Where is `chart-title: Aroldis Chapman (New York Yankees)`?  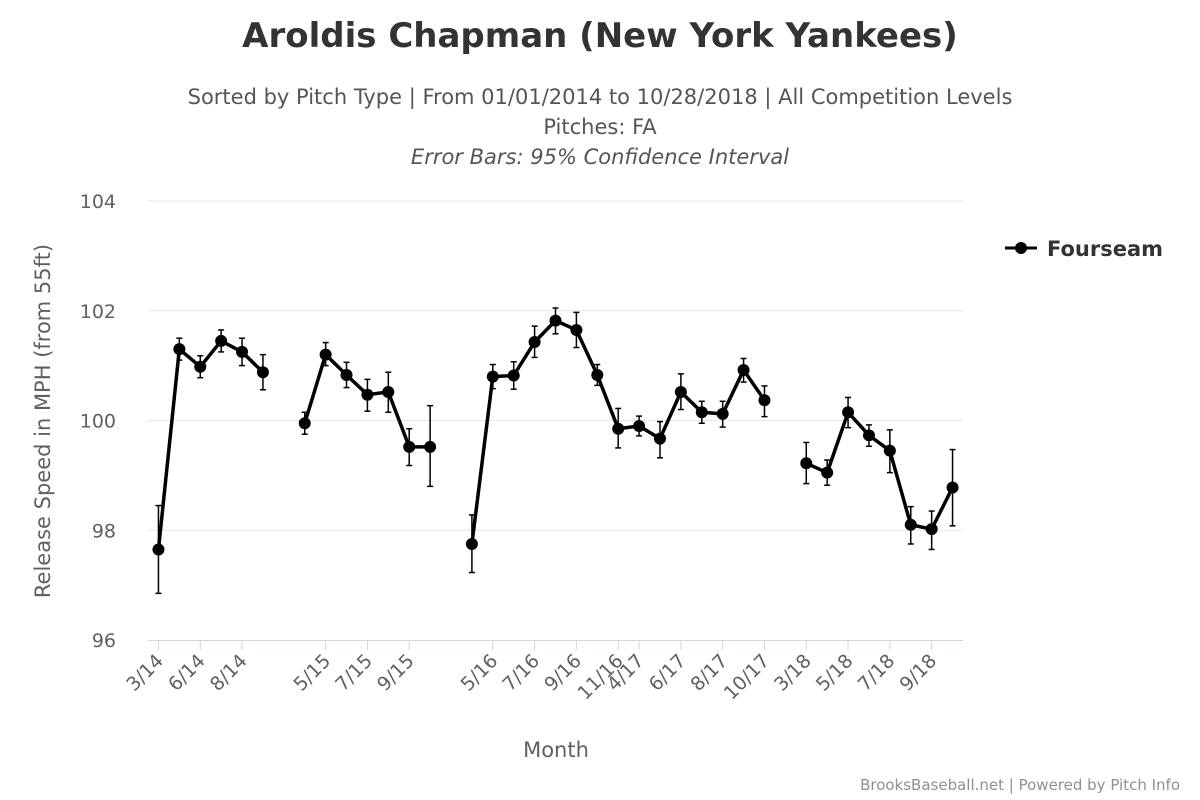
chart-title: Aroldis Chapman (New York Yankees) is located at coordinates (600, 36).